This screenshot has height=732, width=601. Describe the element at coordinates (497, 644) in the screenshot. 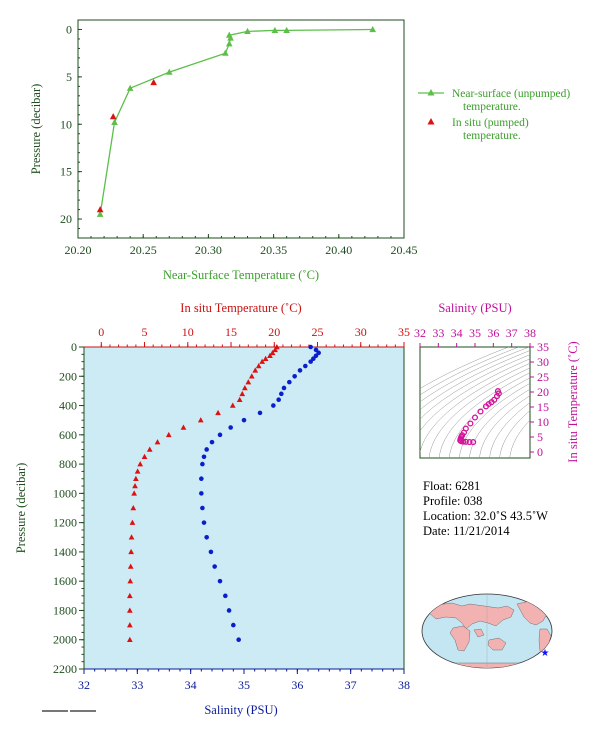

I see `australia-shape` at that location.